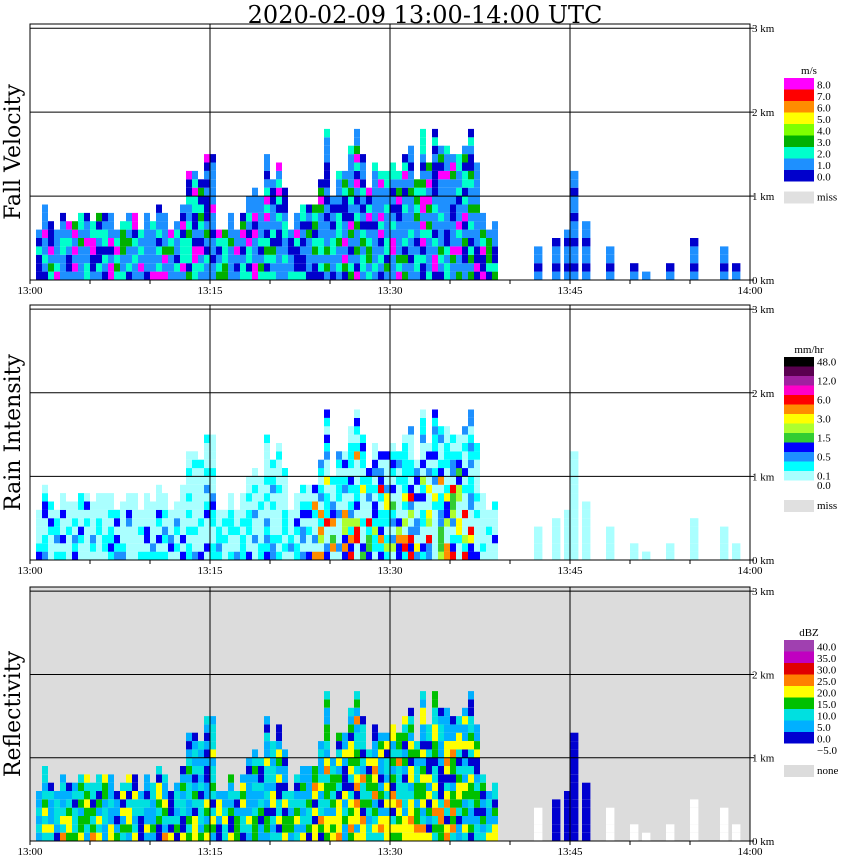 Image resolution: width=850 pixels, height=868 pixels. I want to click on rain-intensity-x-tick-label: 13:00, so click(30, 571).